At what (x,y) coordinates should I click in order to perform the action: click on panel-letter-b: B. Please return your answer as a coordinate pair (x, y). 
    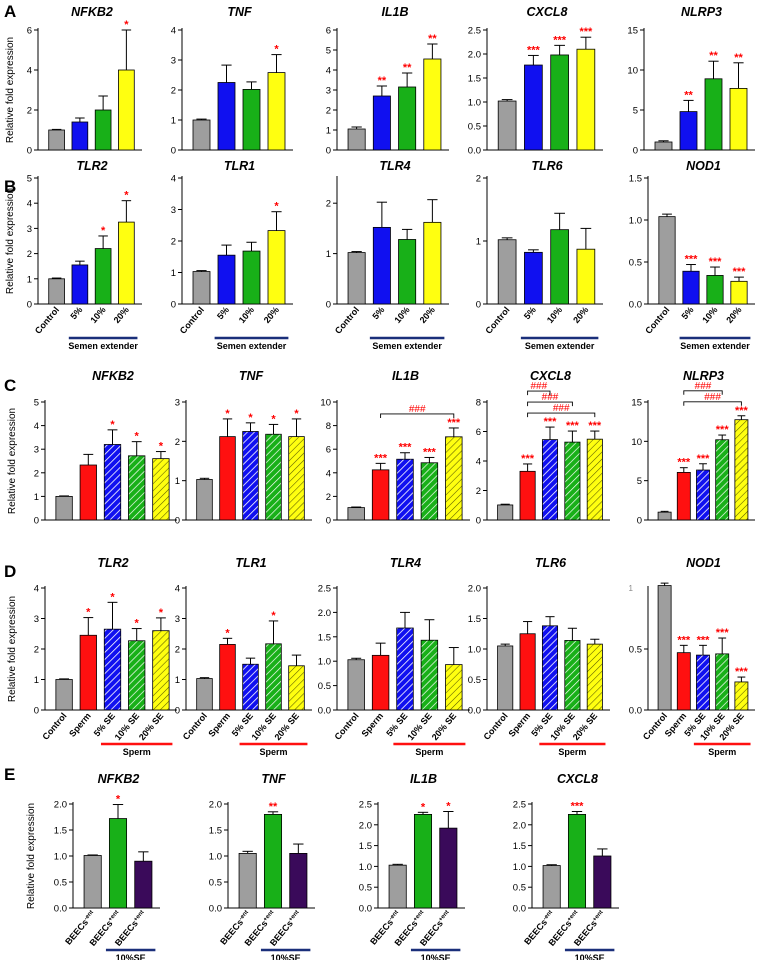
    Looking at the image, I should click on (10, 186).